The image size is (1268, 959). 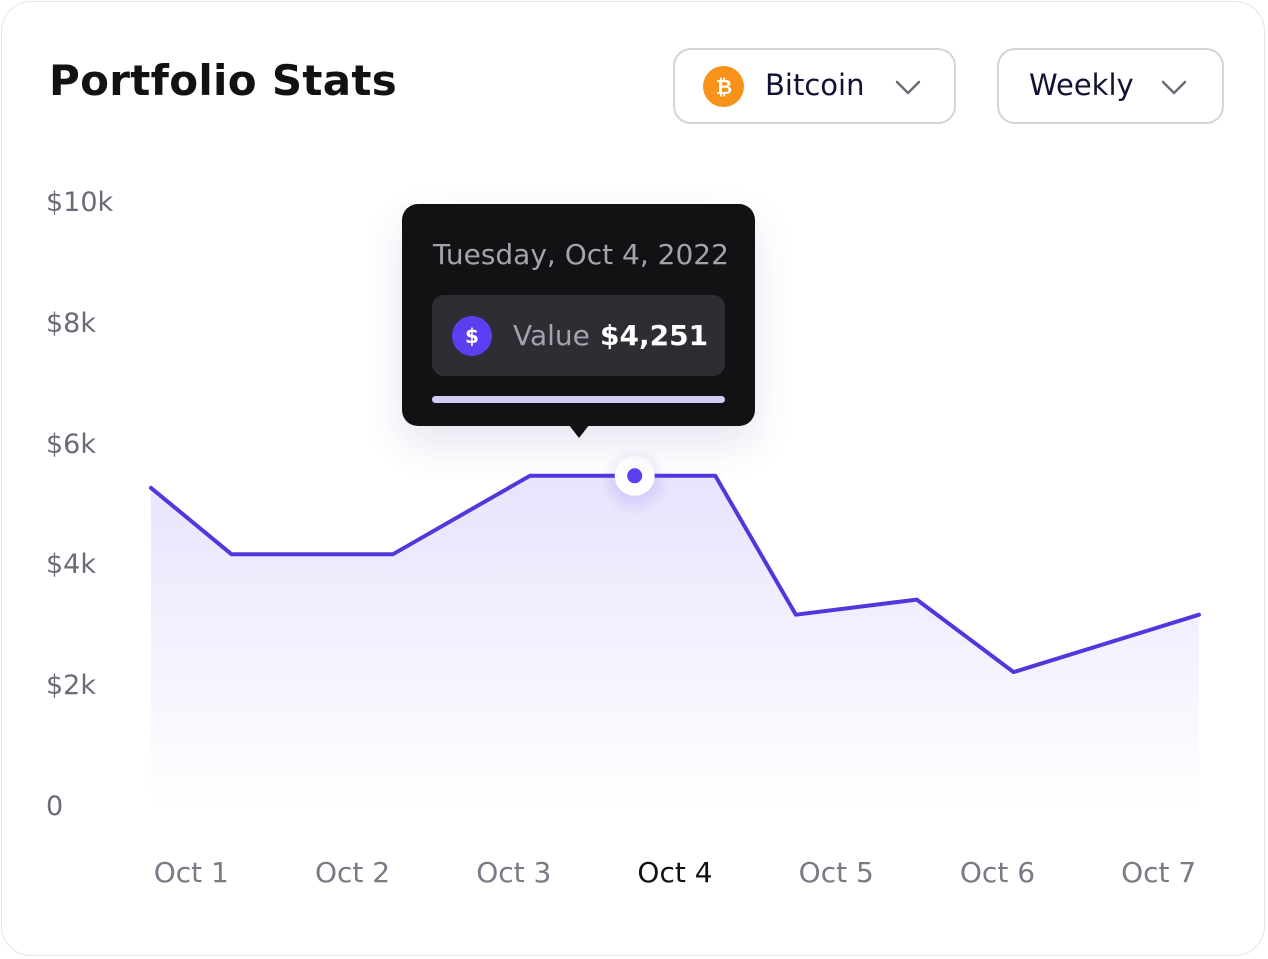 What do you see at coordinates (191, 872) in the screenshot?
I see `x-tick-label: Oct 1` at bounding box center [191, 872].